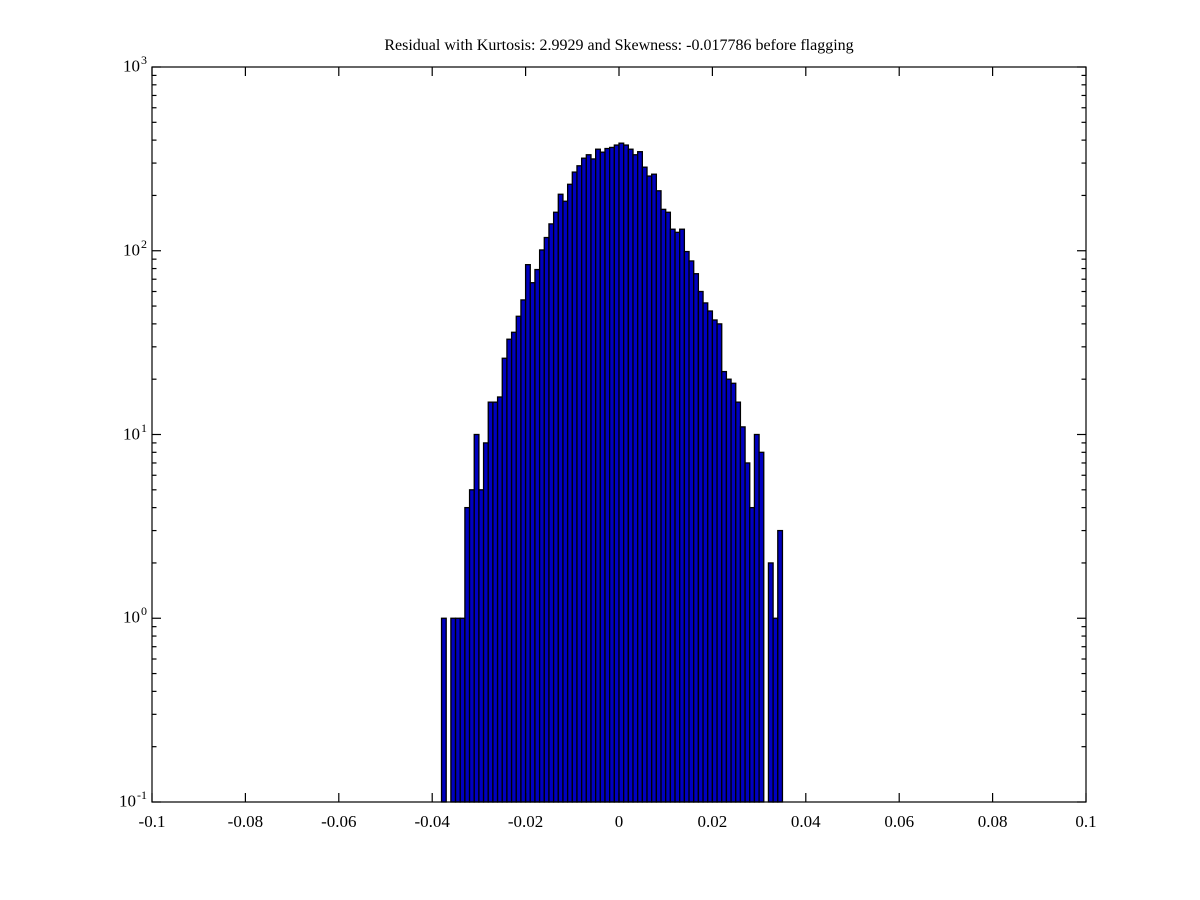 Image resolution: width=1200 pixels, height=900 pixels. What do you see at coordinates (135, 64) in the screenshot?
I see `y-tick-label: 10³` at bounding box center [135, 64].